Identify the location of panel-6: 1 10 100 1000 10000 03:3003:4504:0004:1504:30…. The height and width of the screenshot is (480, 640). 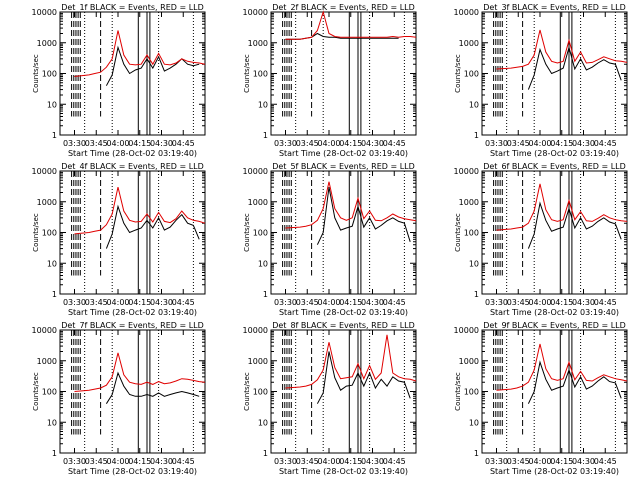
(541, 239).